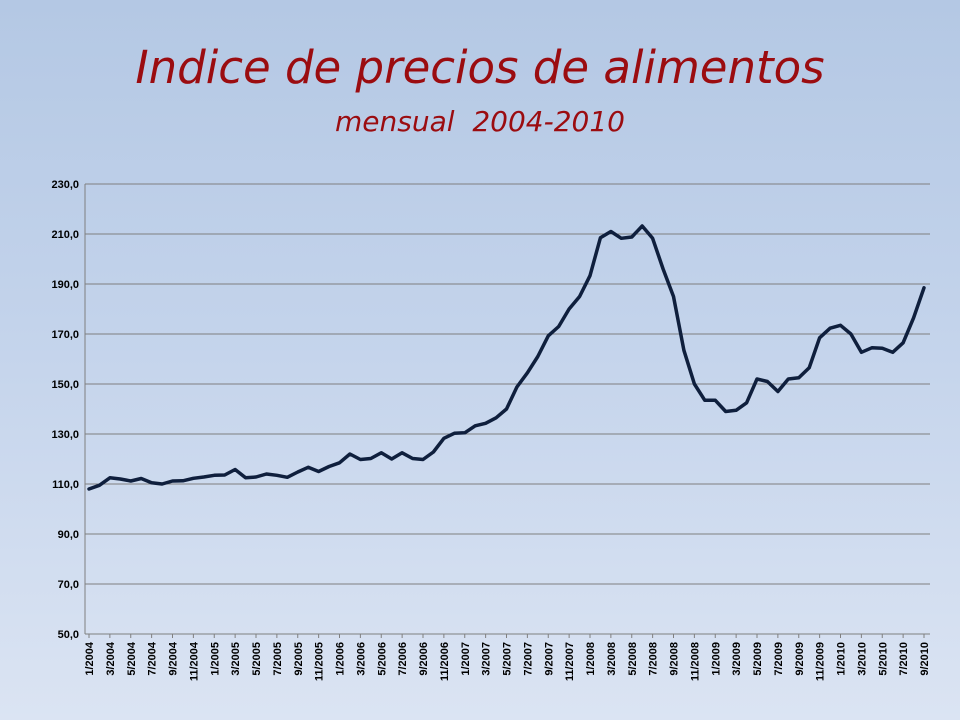  Describe the element at coordinates (90, 658) in the screenshot. I see `x-tick-label: 1/2004` at that location.